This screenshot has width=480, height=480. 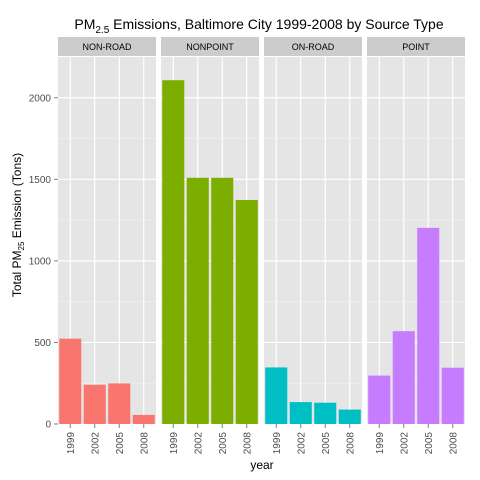 What do you see at coordinates (102, 30) in the screenshot?
I see `chart-title-subscript: 2.5` at bounding box center [102, 30].